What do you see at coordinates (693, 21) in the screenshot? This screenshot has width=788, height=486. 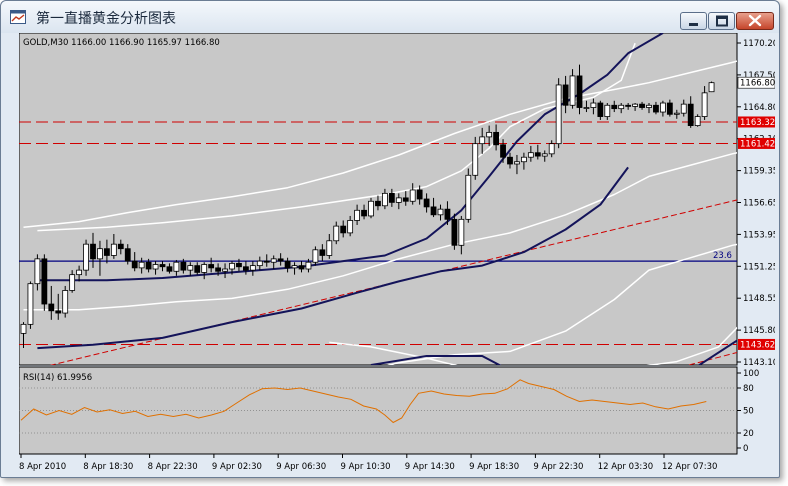 I see `minimize-button` at bounding box center [693, 21].